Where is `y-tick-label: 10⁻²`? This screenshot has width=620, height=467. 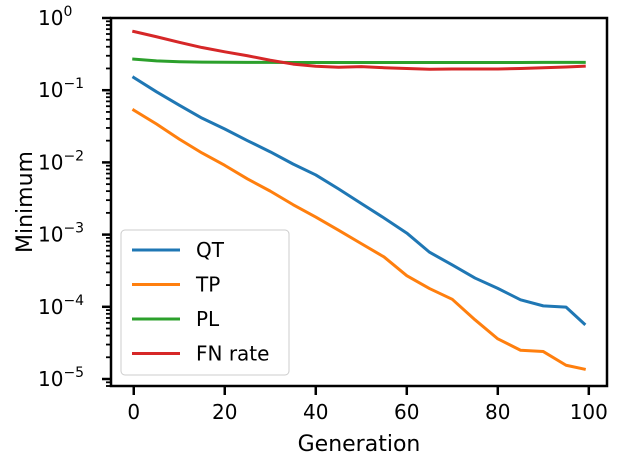
y-tick-label: 10⁻² is located at coordinates (61, 161).